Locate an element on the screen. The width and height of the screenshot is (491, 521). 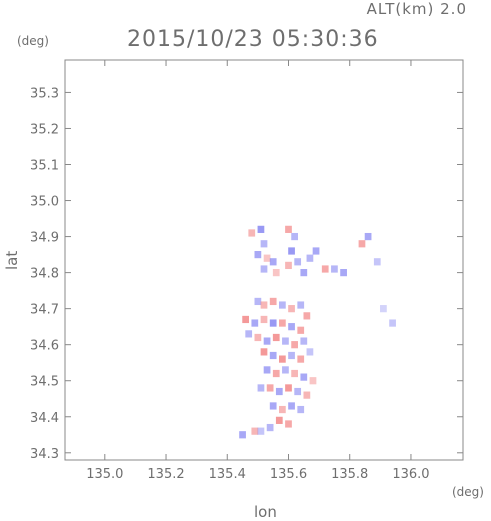
x-tick-label: 135.0 is located at coordinates (104, 474).